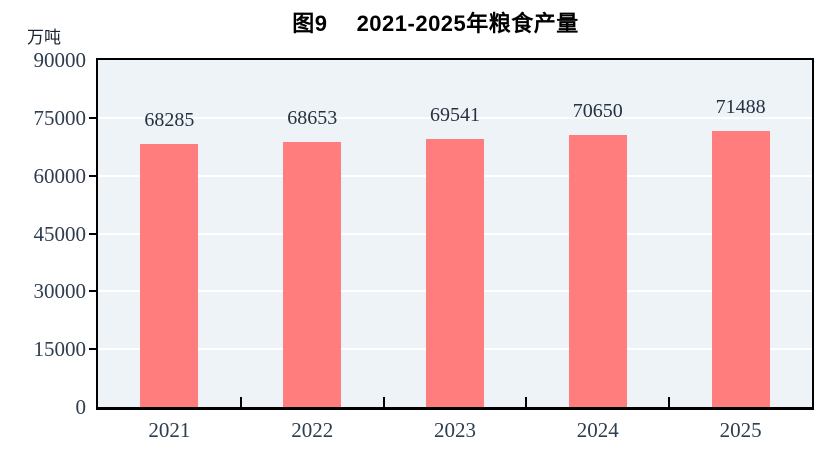 The image size is (831, 455). Describe the element at coordinates (435, 23) in the screenshot. I see `chart-title: 图9 2021-2025年粮食产量` at that location.